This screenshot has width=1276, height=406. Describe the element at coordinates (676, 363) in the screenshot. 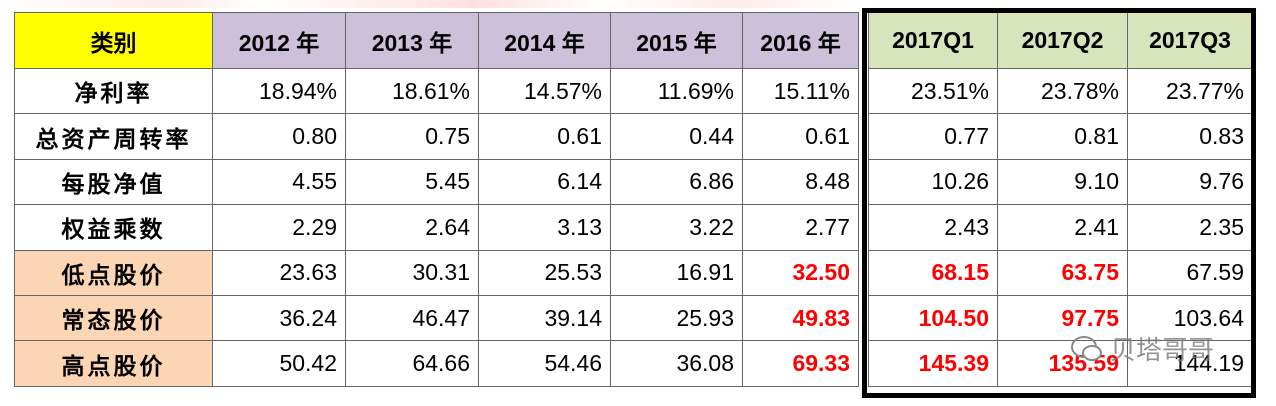

I see `value-cell: 36.08` at that location.